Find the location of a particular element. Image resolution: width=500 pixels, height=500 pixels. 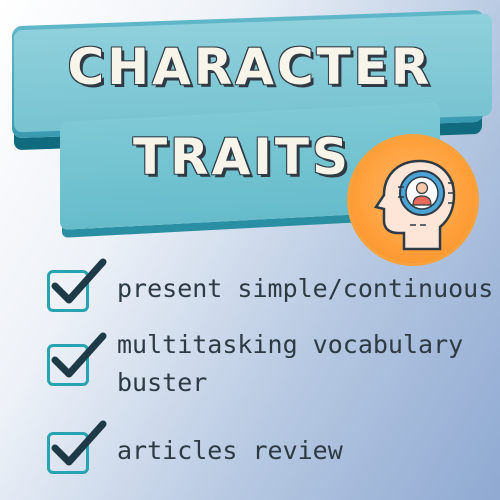

title-line-1: CHARACTER is located at coordinates (250, 67).